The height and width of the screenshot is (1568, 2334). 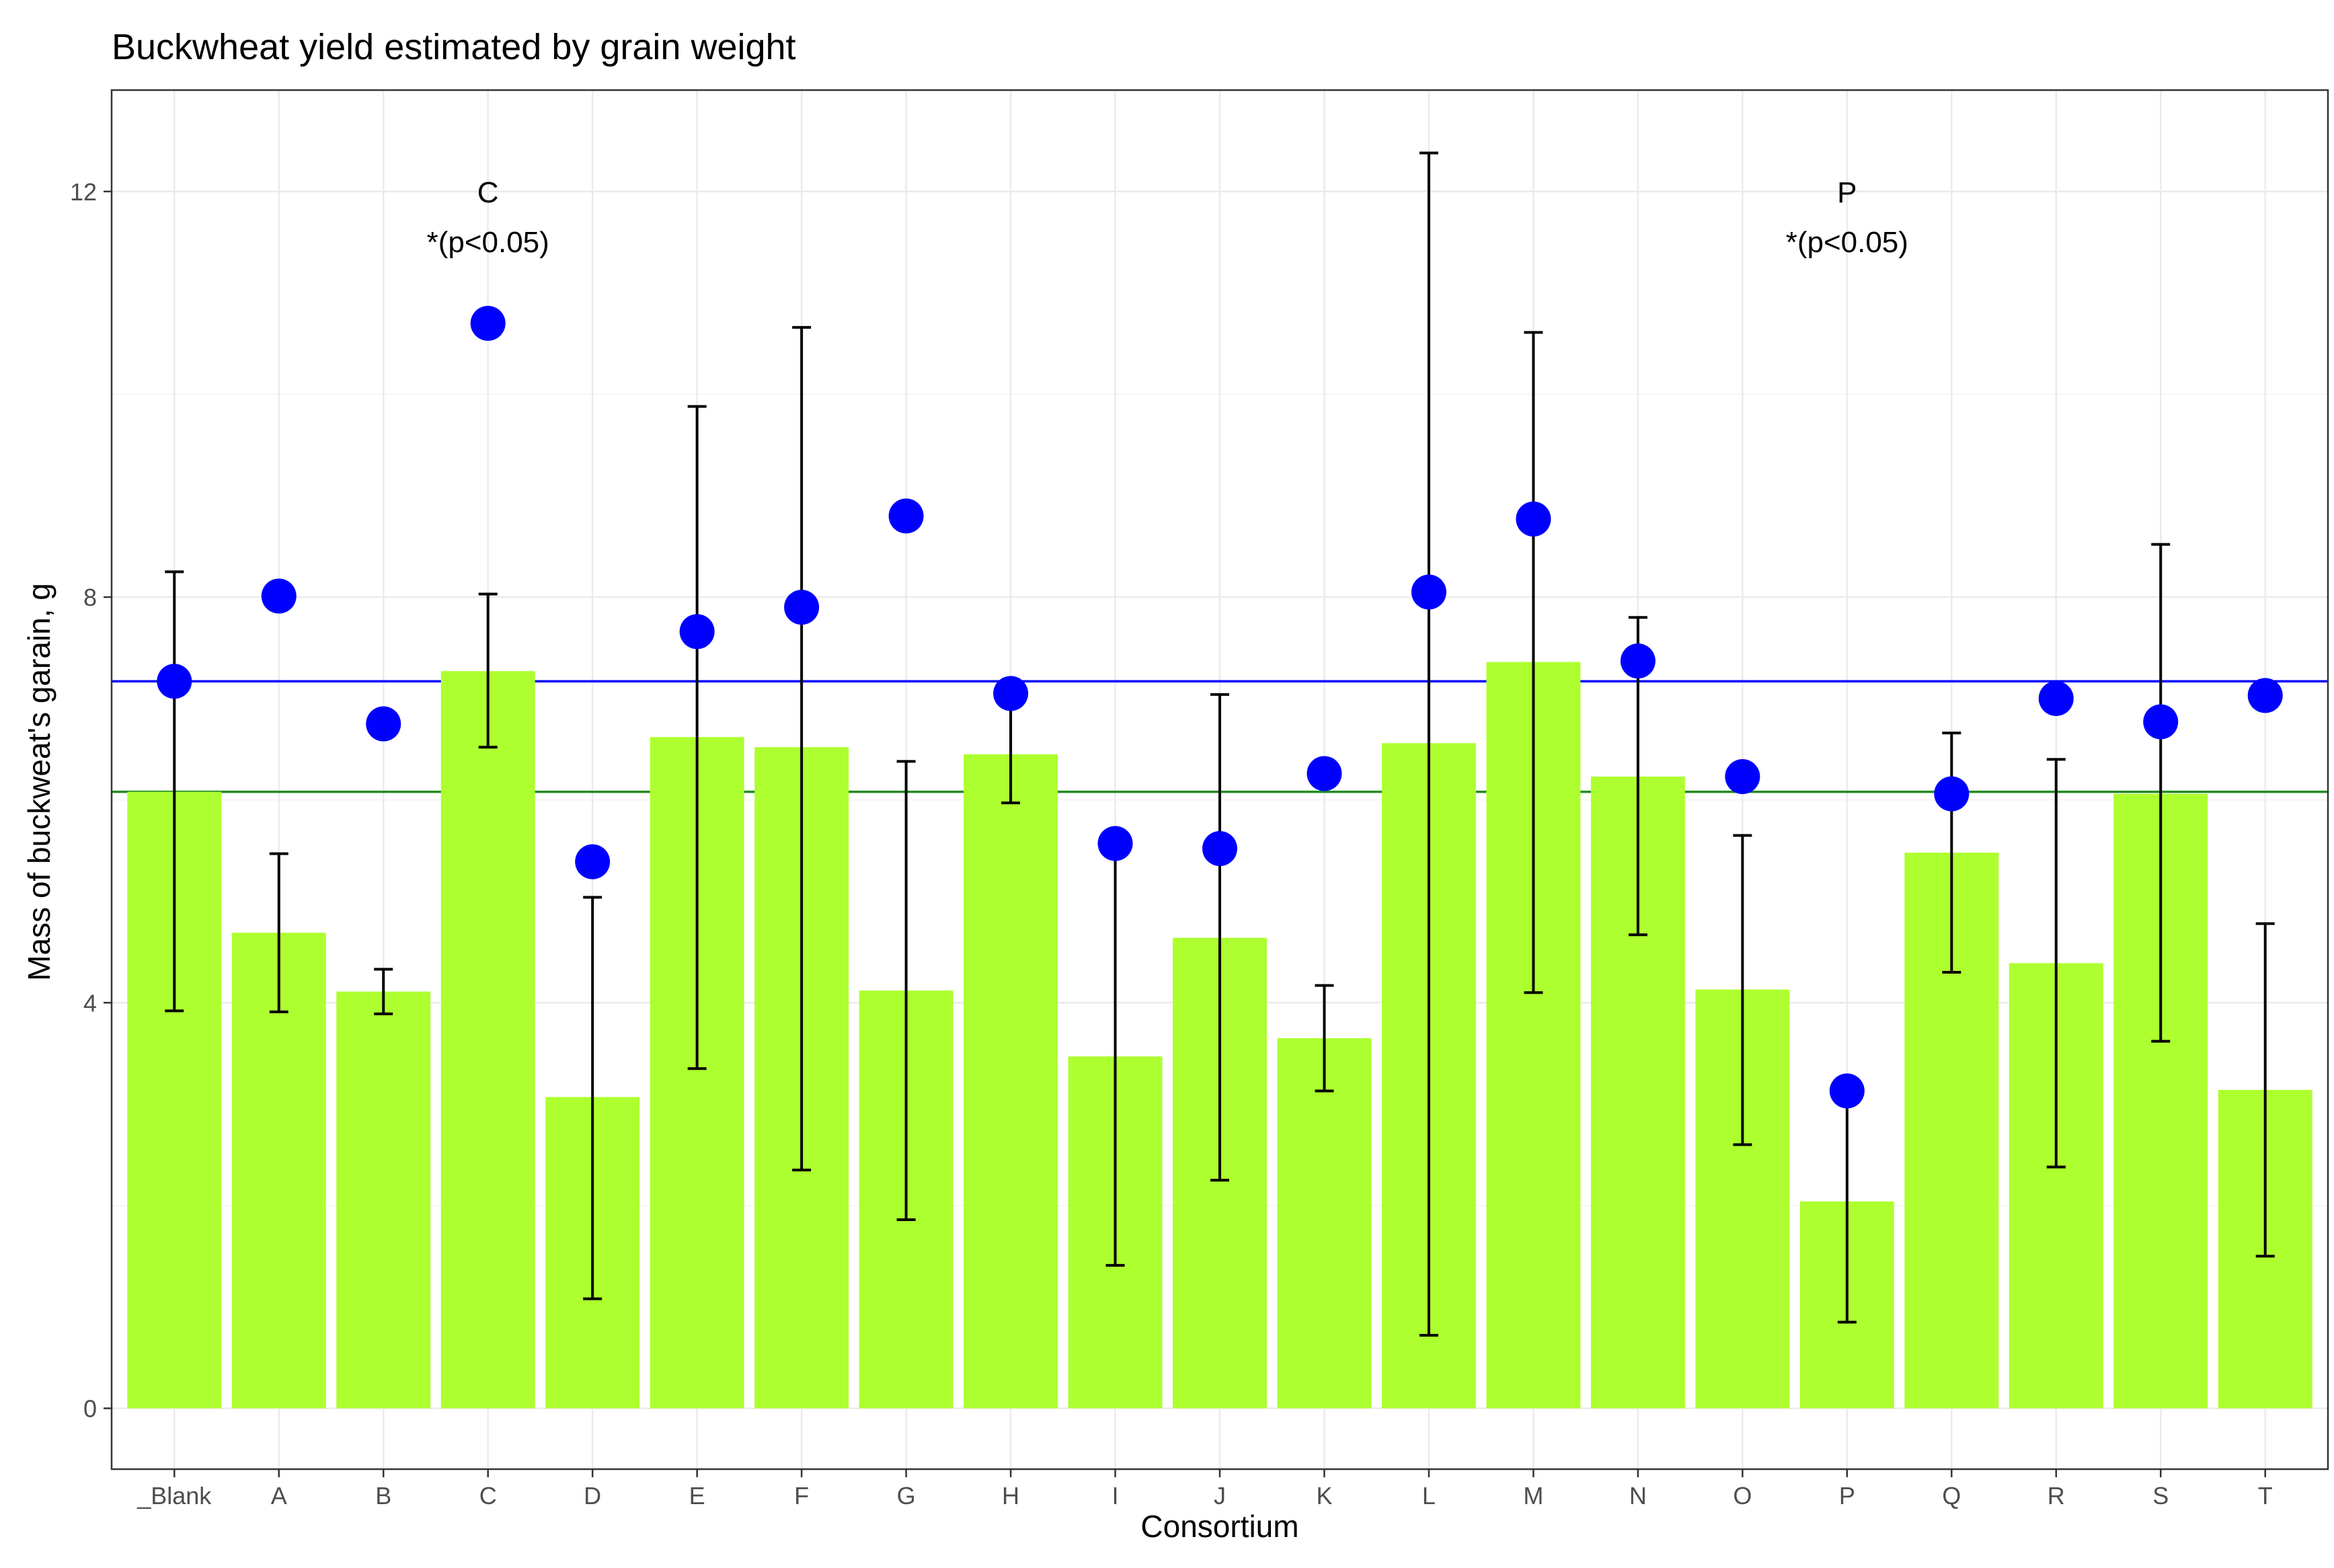 I want to click on point-N, so click(x=1638, y=661).